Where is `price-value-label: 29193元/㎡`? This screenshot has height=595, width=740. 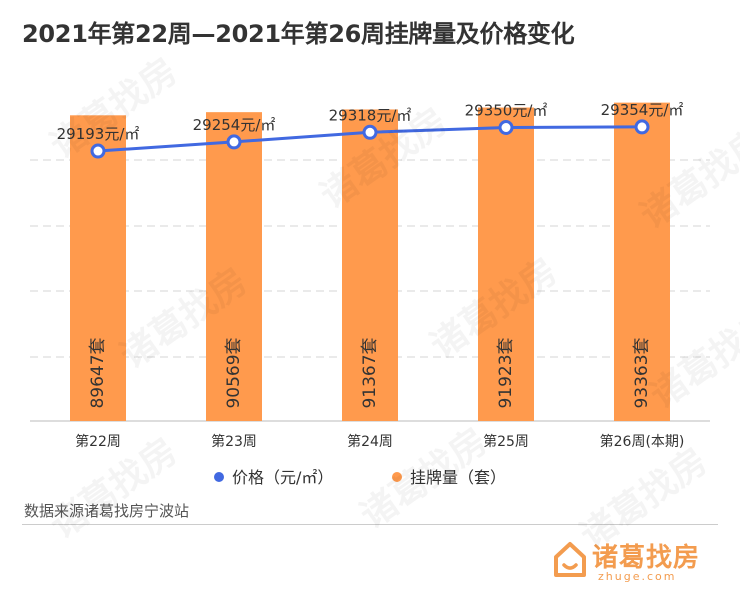
price-value-label: 29193元/㎡ is located at coordinates (98, 134).